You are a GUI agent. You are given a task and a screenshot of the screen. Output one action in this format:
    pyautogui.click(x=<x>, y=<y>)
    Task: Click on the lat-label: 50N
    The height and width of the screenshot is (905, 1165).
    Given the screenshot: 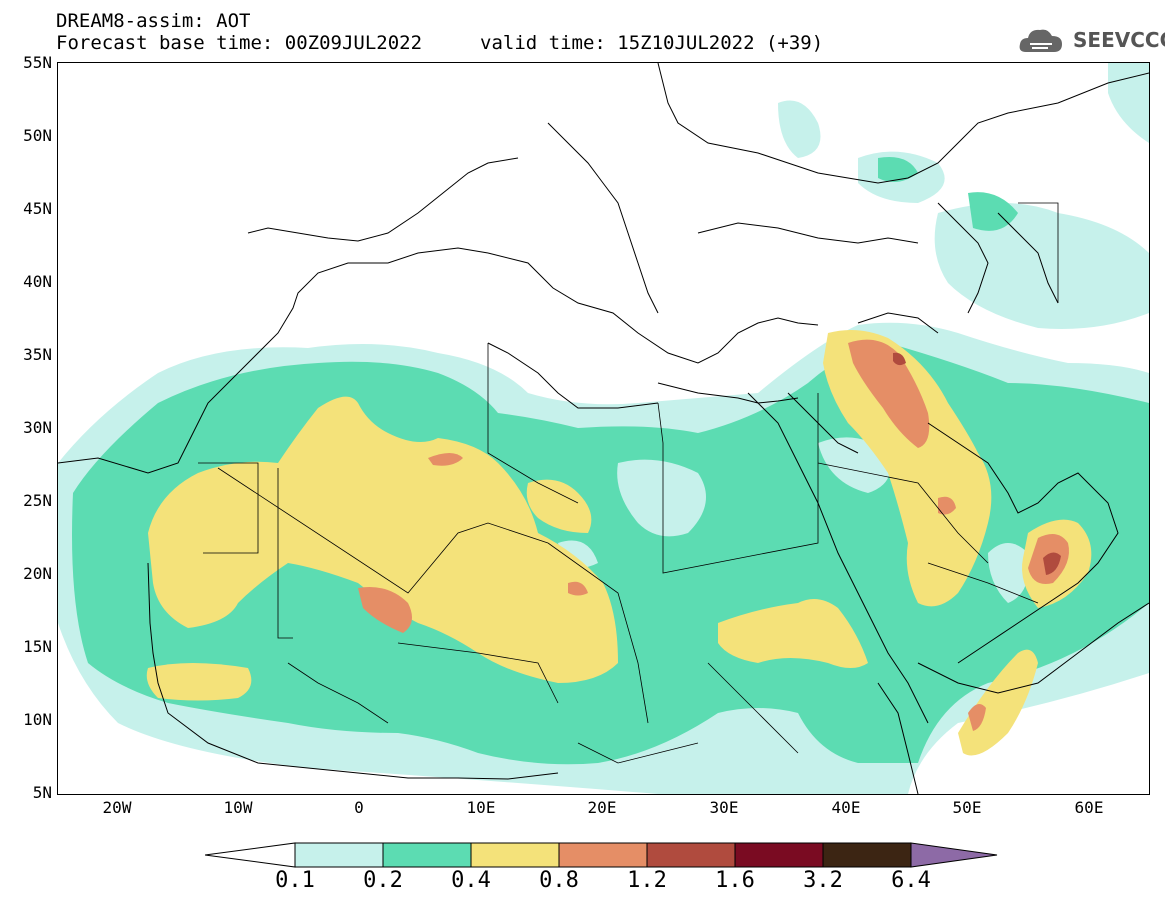 What is the action you would take?
    pyautogui.click(x=37, y=135)
    